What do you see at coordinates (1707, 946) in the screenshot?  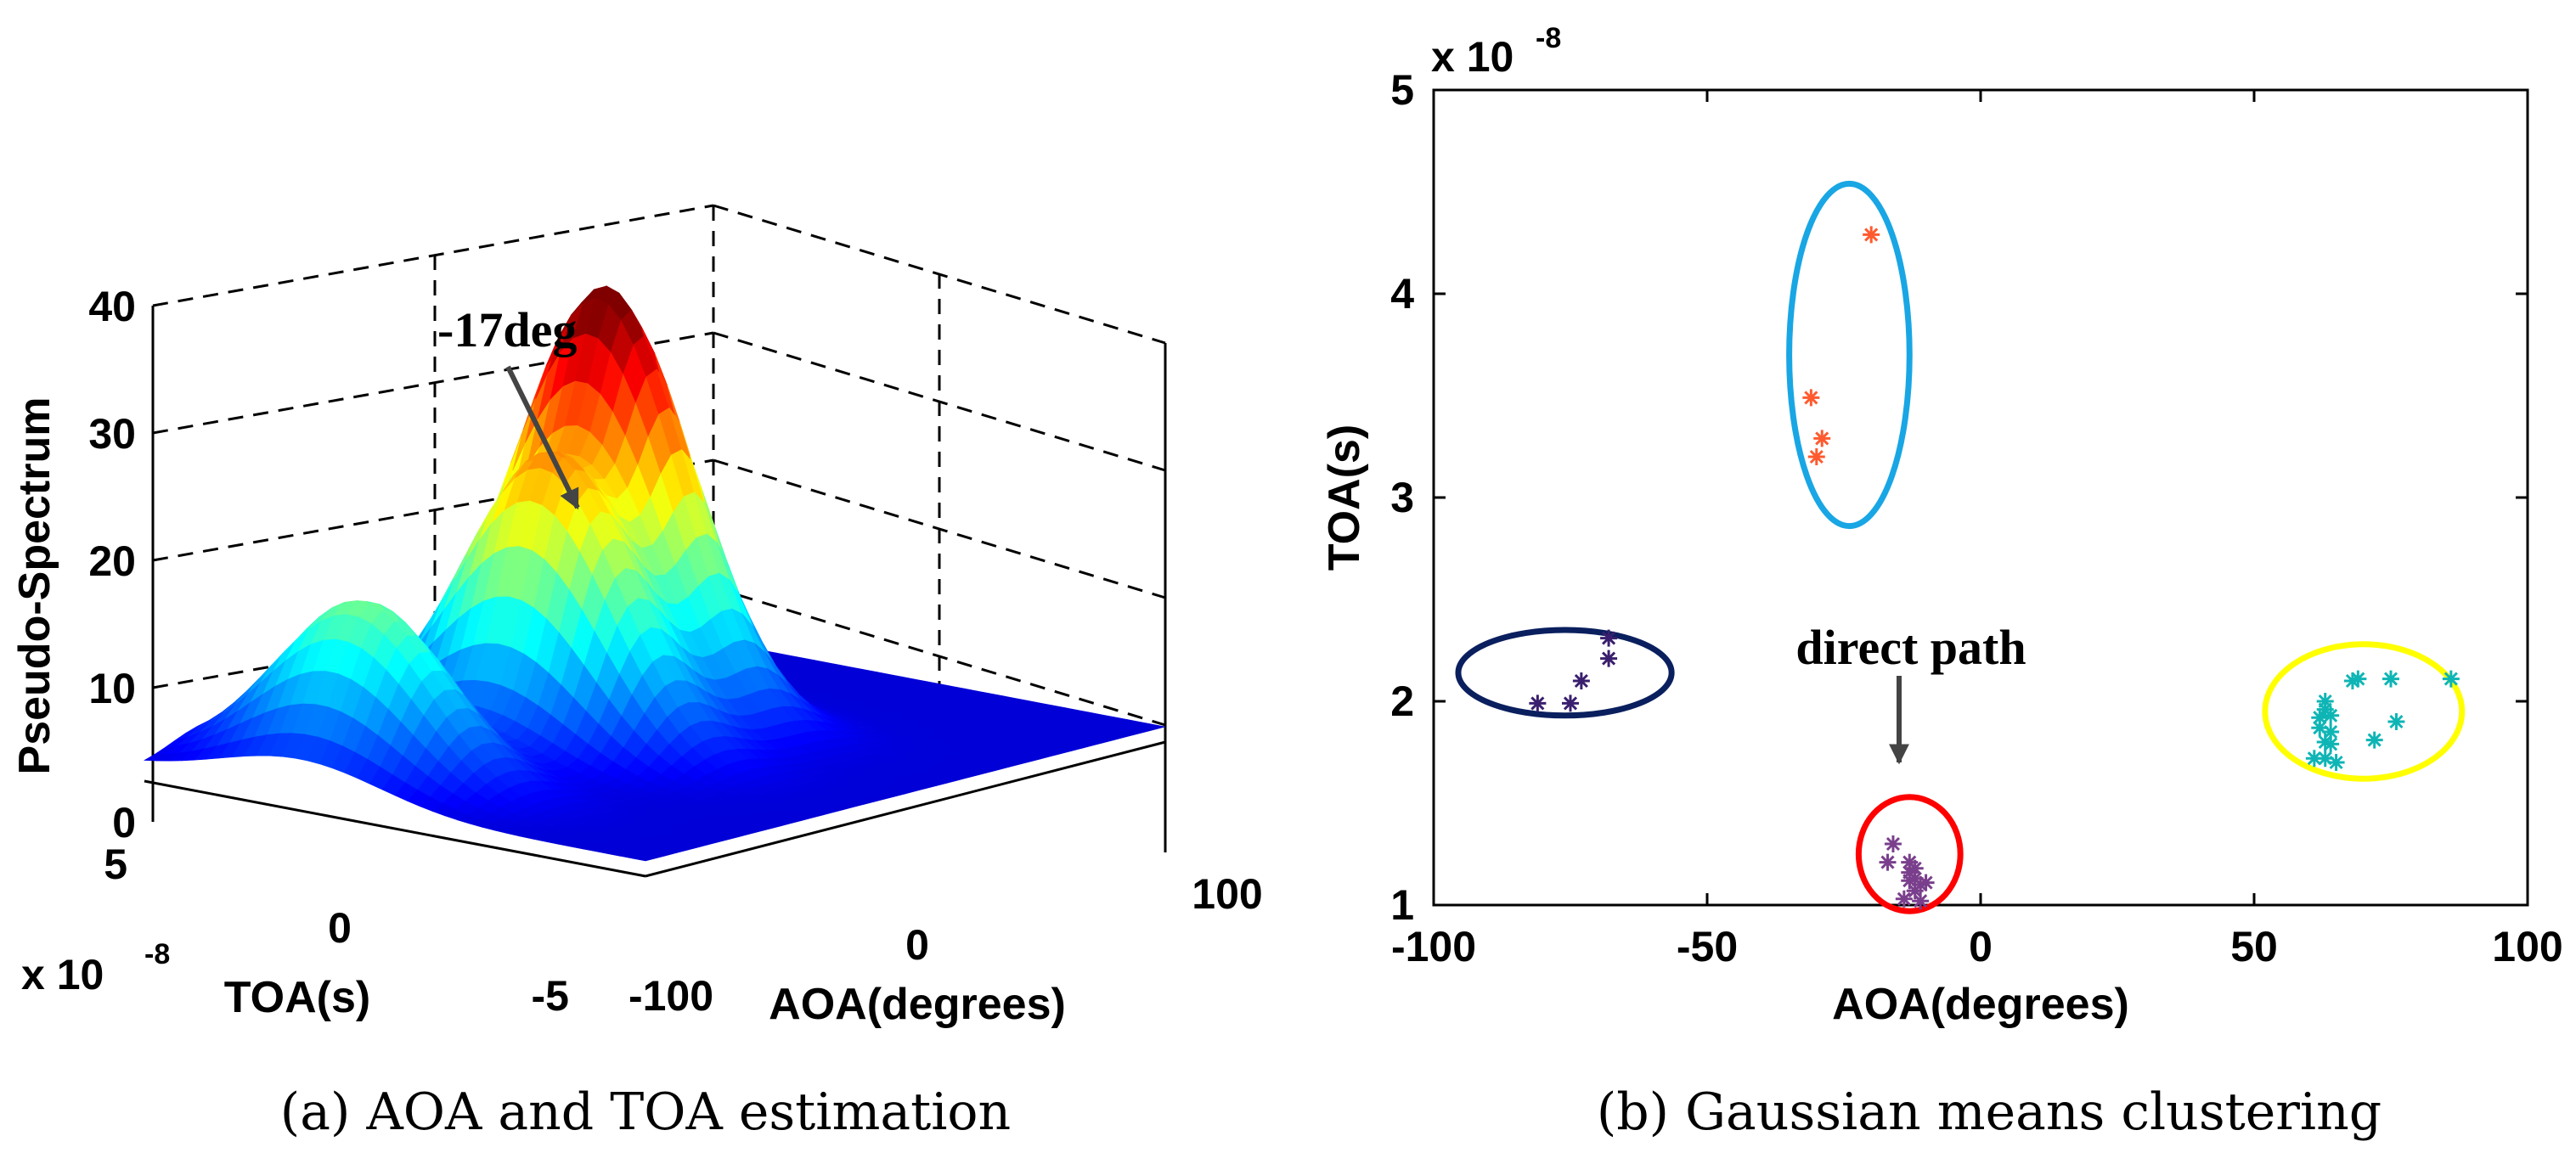 I see `x-tick-label: -50` at bounding box center [1707, 946].